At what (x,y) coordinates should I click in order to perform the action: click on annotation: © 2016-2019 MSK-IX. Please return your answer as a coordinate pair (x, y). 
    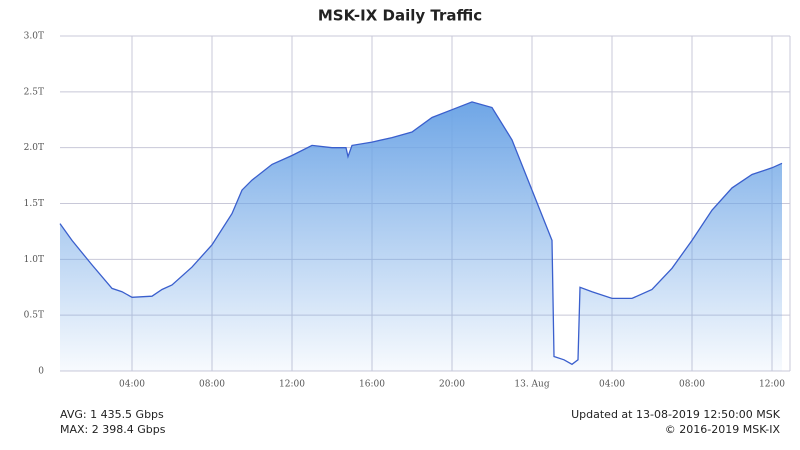
    Looking at the image, I should click on (723, 429).